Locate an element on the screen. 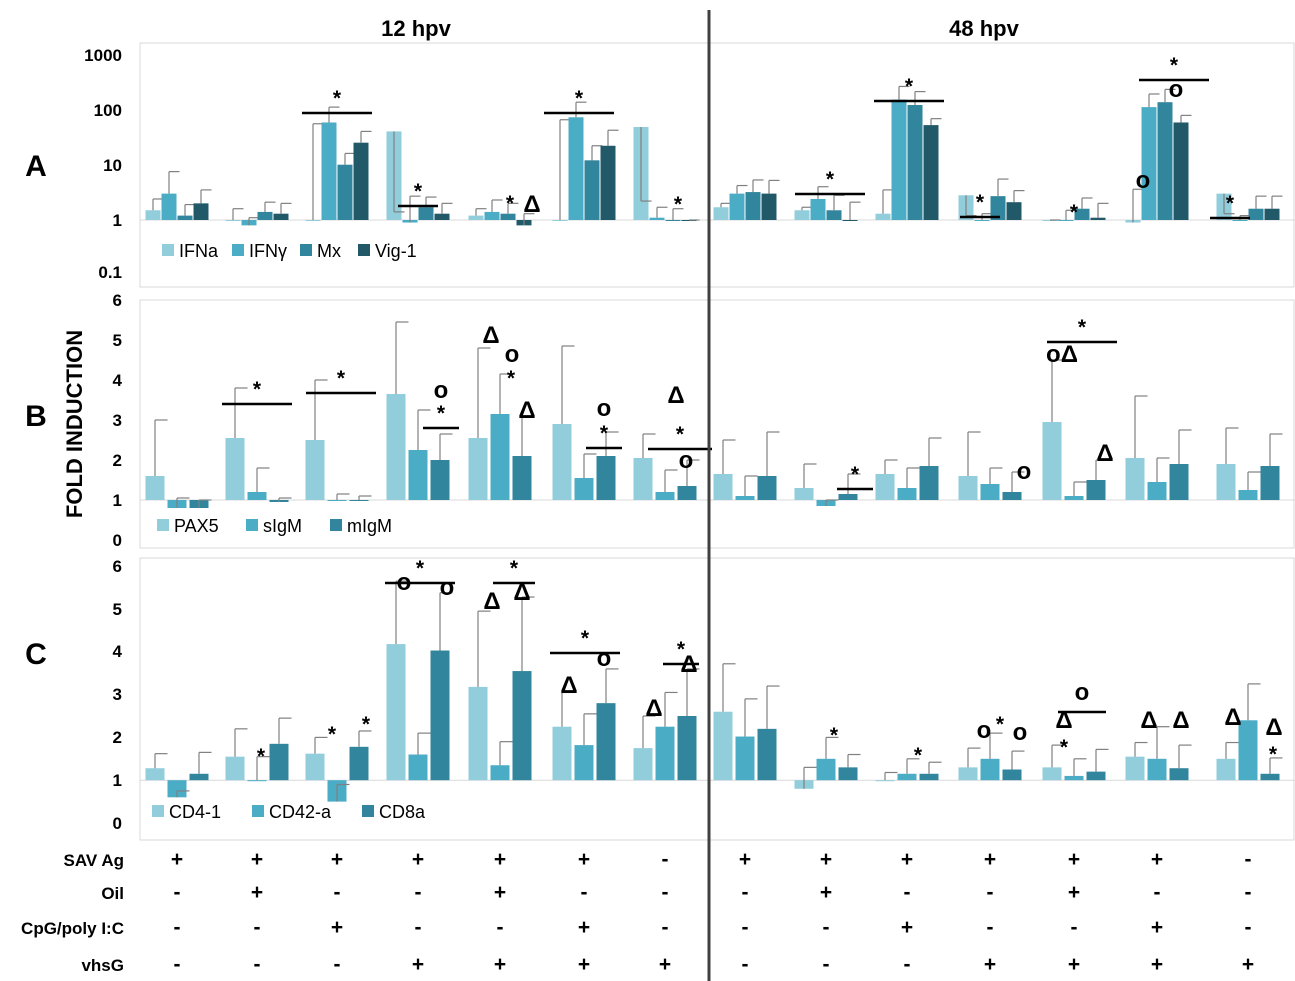 The image size is (1295, 981). panel-label-c: C is located at coordinates (36, 654).